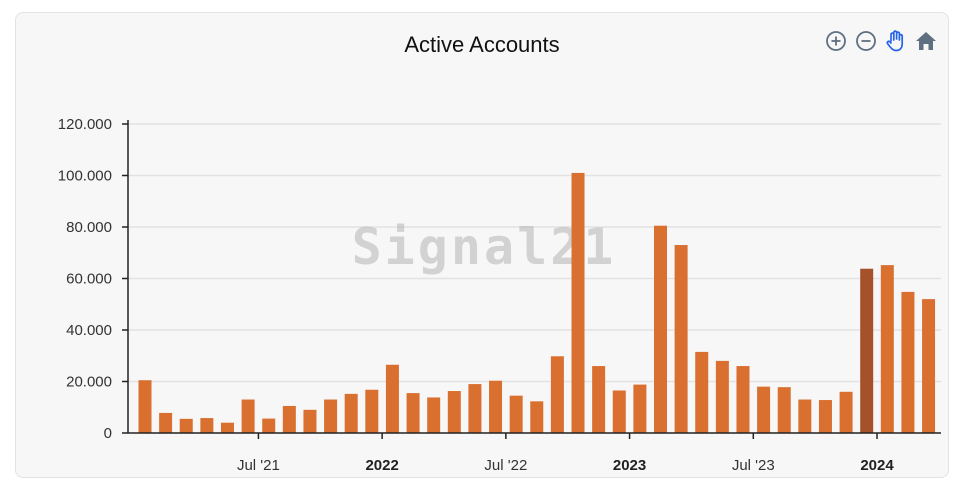 This screenshot has width=959, height=493. I want to click on y-tick-label: 60.000, so click(89, 279).